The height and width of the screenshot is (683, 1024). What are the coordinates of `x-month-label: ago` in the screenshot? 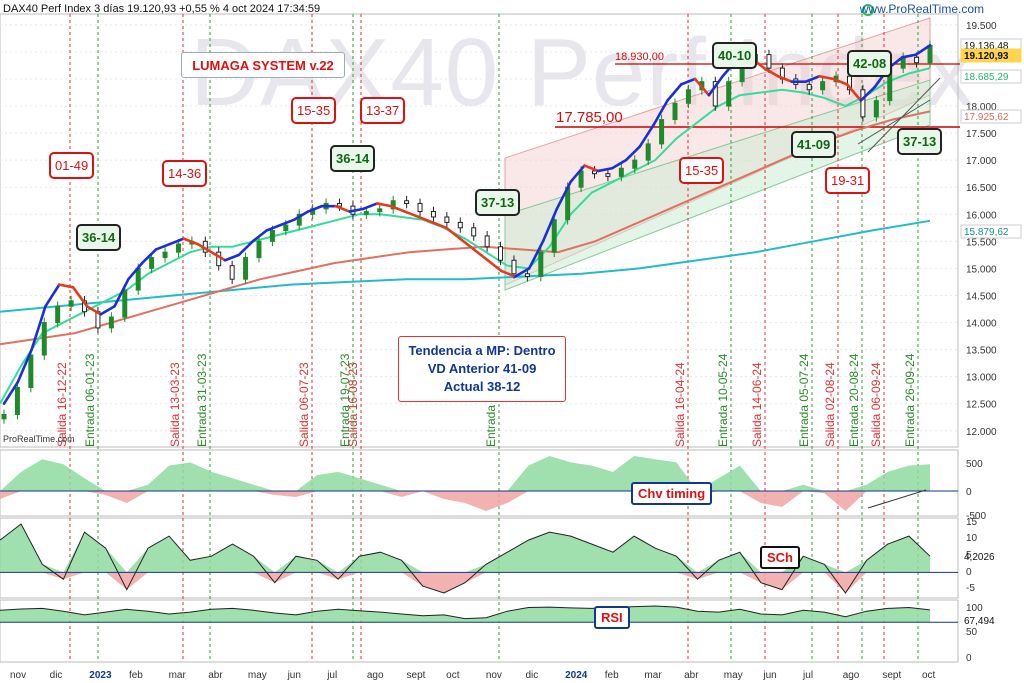 It's located at (375, 675).